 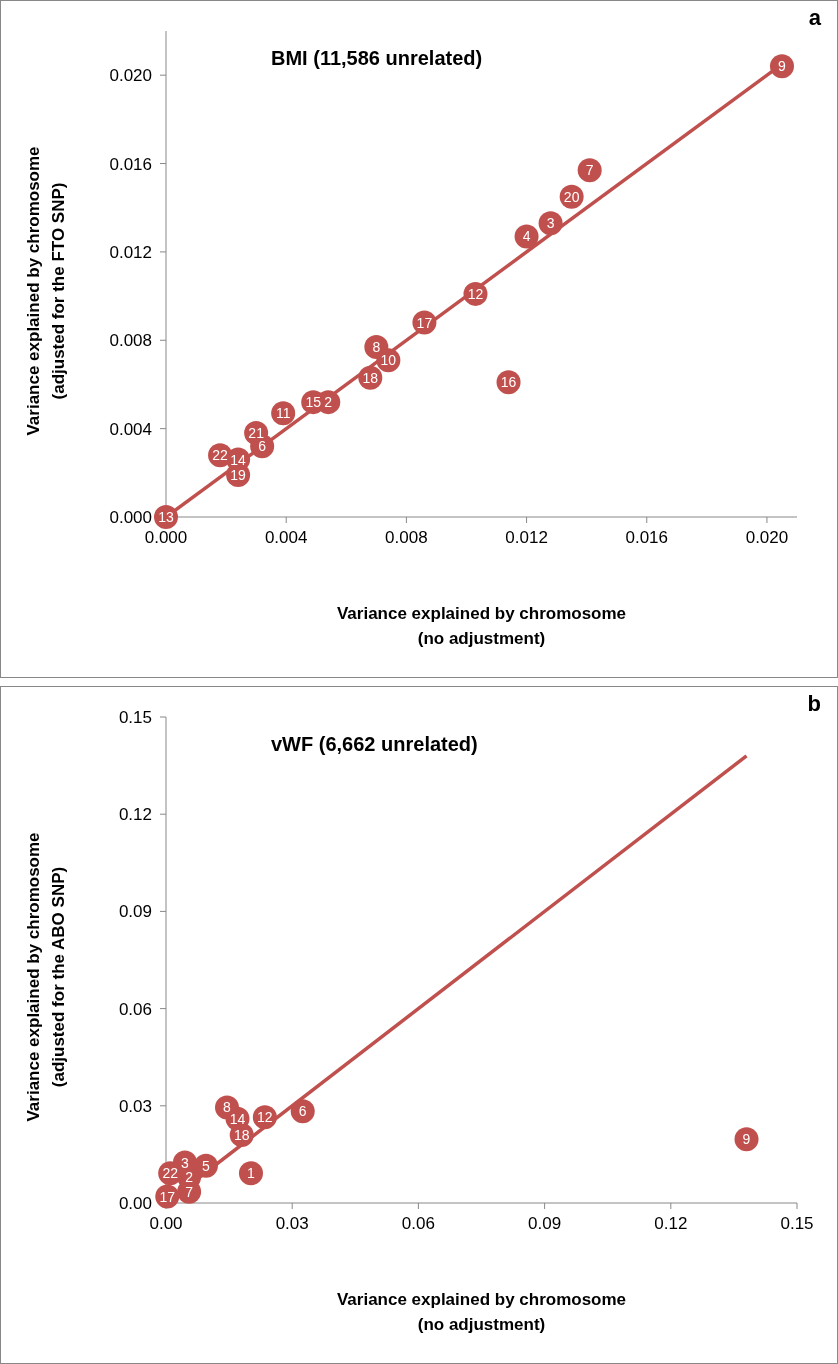 I want to click on x-tick-label: 0.000, so click(x=166, y=538).